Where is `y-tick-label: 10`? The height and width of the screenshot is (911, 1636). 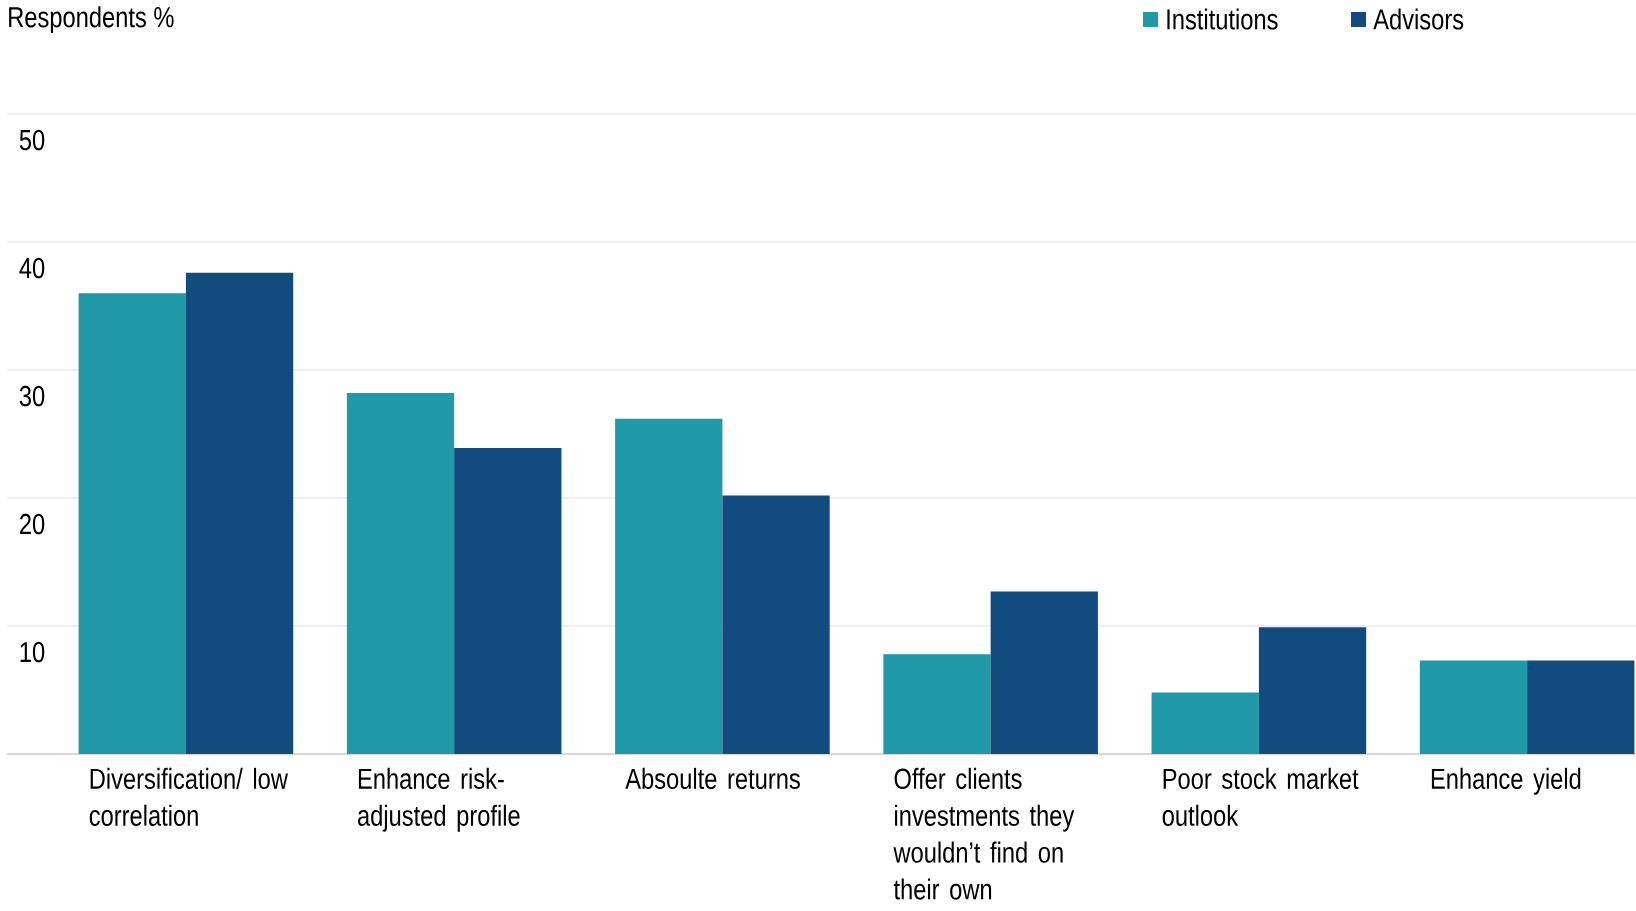
y-tick-label: 10 is located at coordinates (32, 652).